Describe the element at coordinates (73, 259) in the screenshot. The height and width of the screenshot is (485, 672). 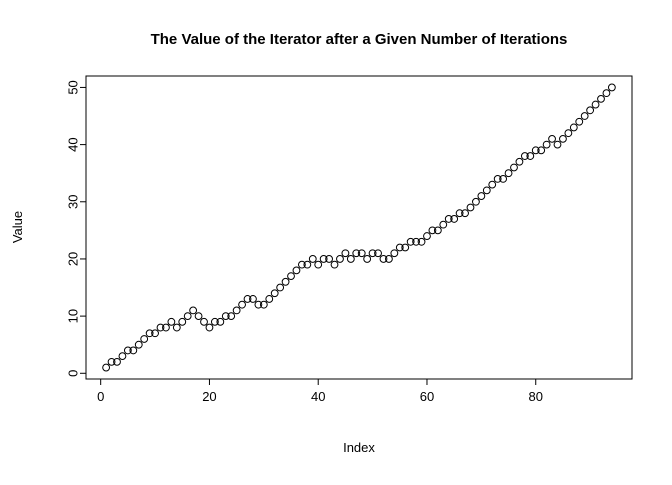
I see `y-tick-label: 20` at that location.